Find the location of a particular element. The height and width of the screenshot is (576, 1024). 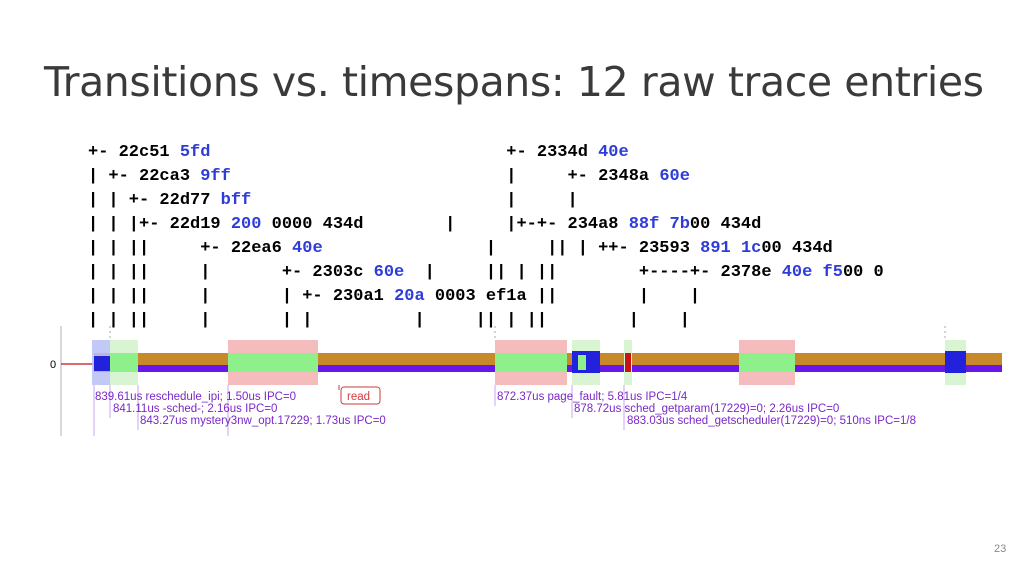

read-box is located at coordinates (360, 395).